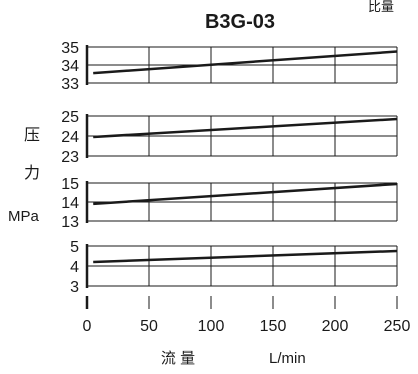  I want to click on chart-title: B3G-03, so click(240, 22).